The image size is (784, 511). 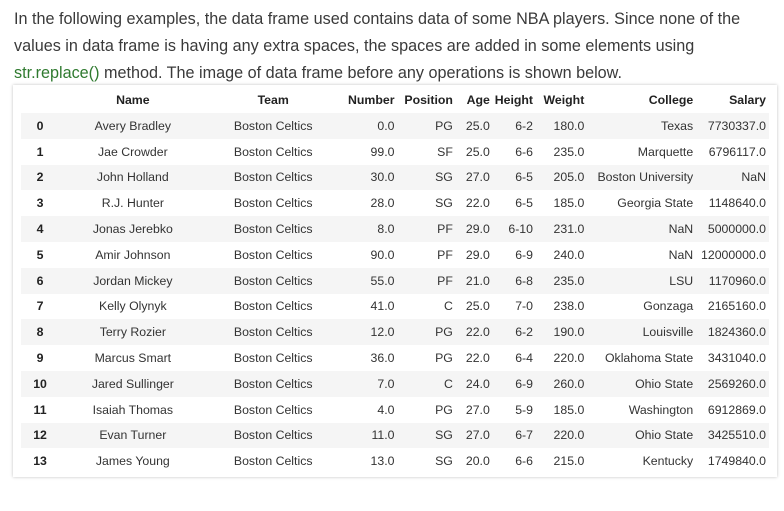 What do you see at coordinates (40, 203) in the screenshot?
I see `cell-index: 3` at bounding box center [40, 203].